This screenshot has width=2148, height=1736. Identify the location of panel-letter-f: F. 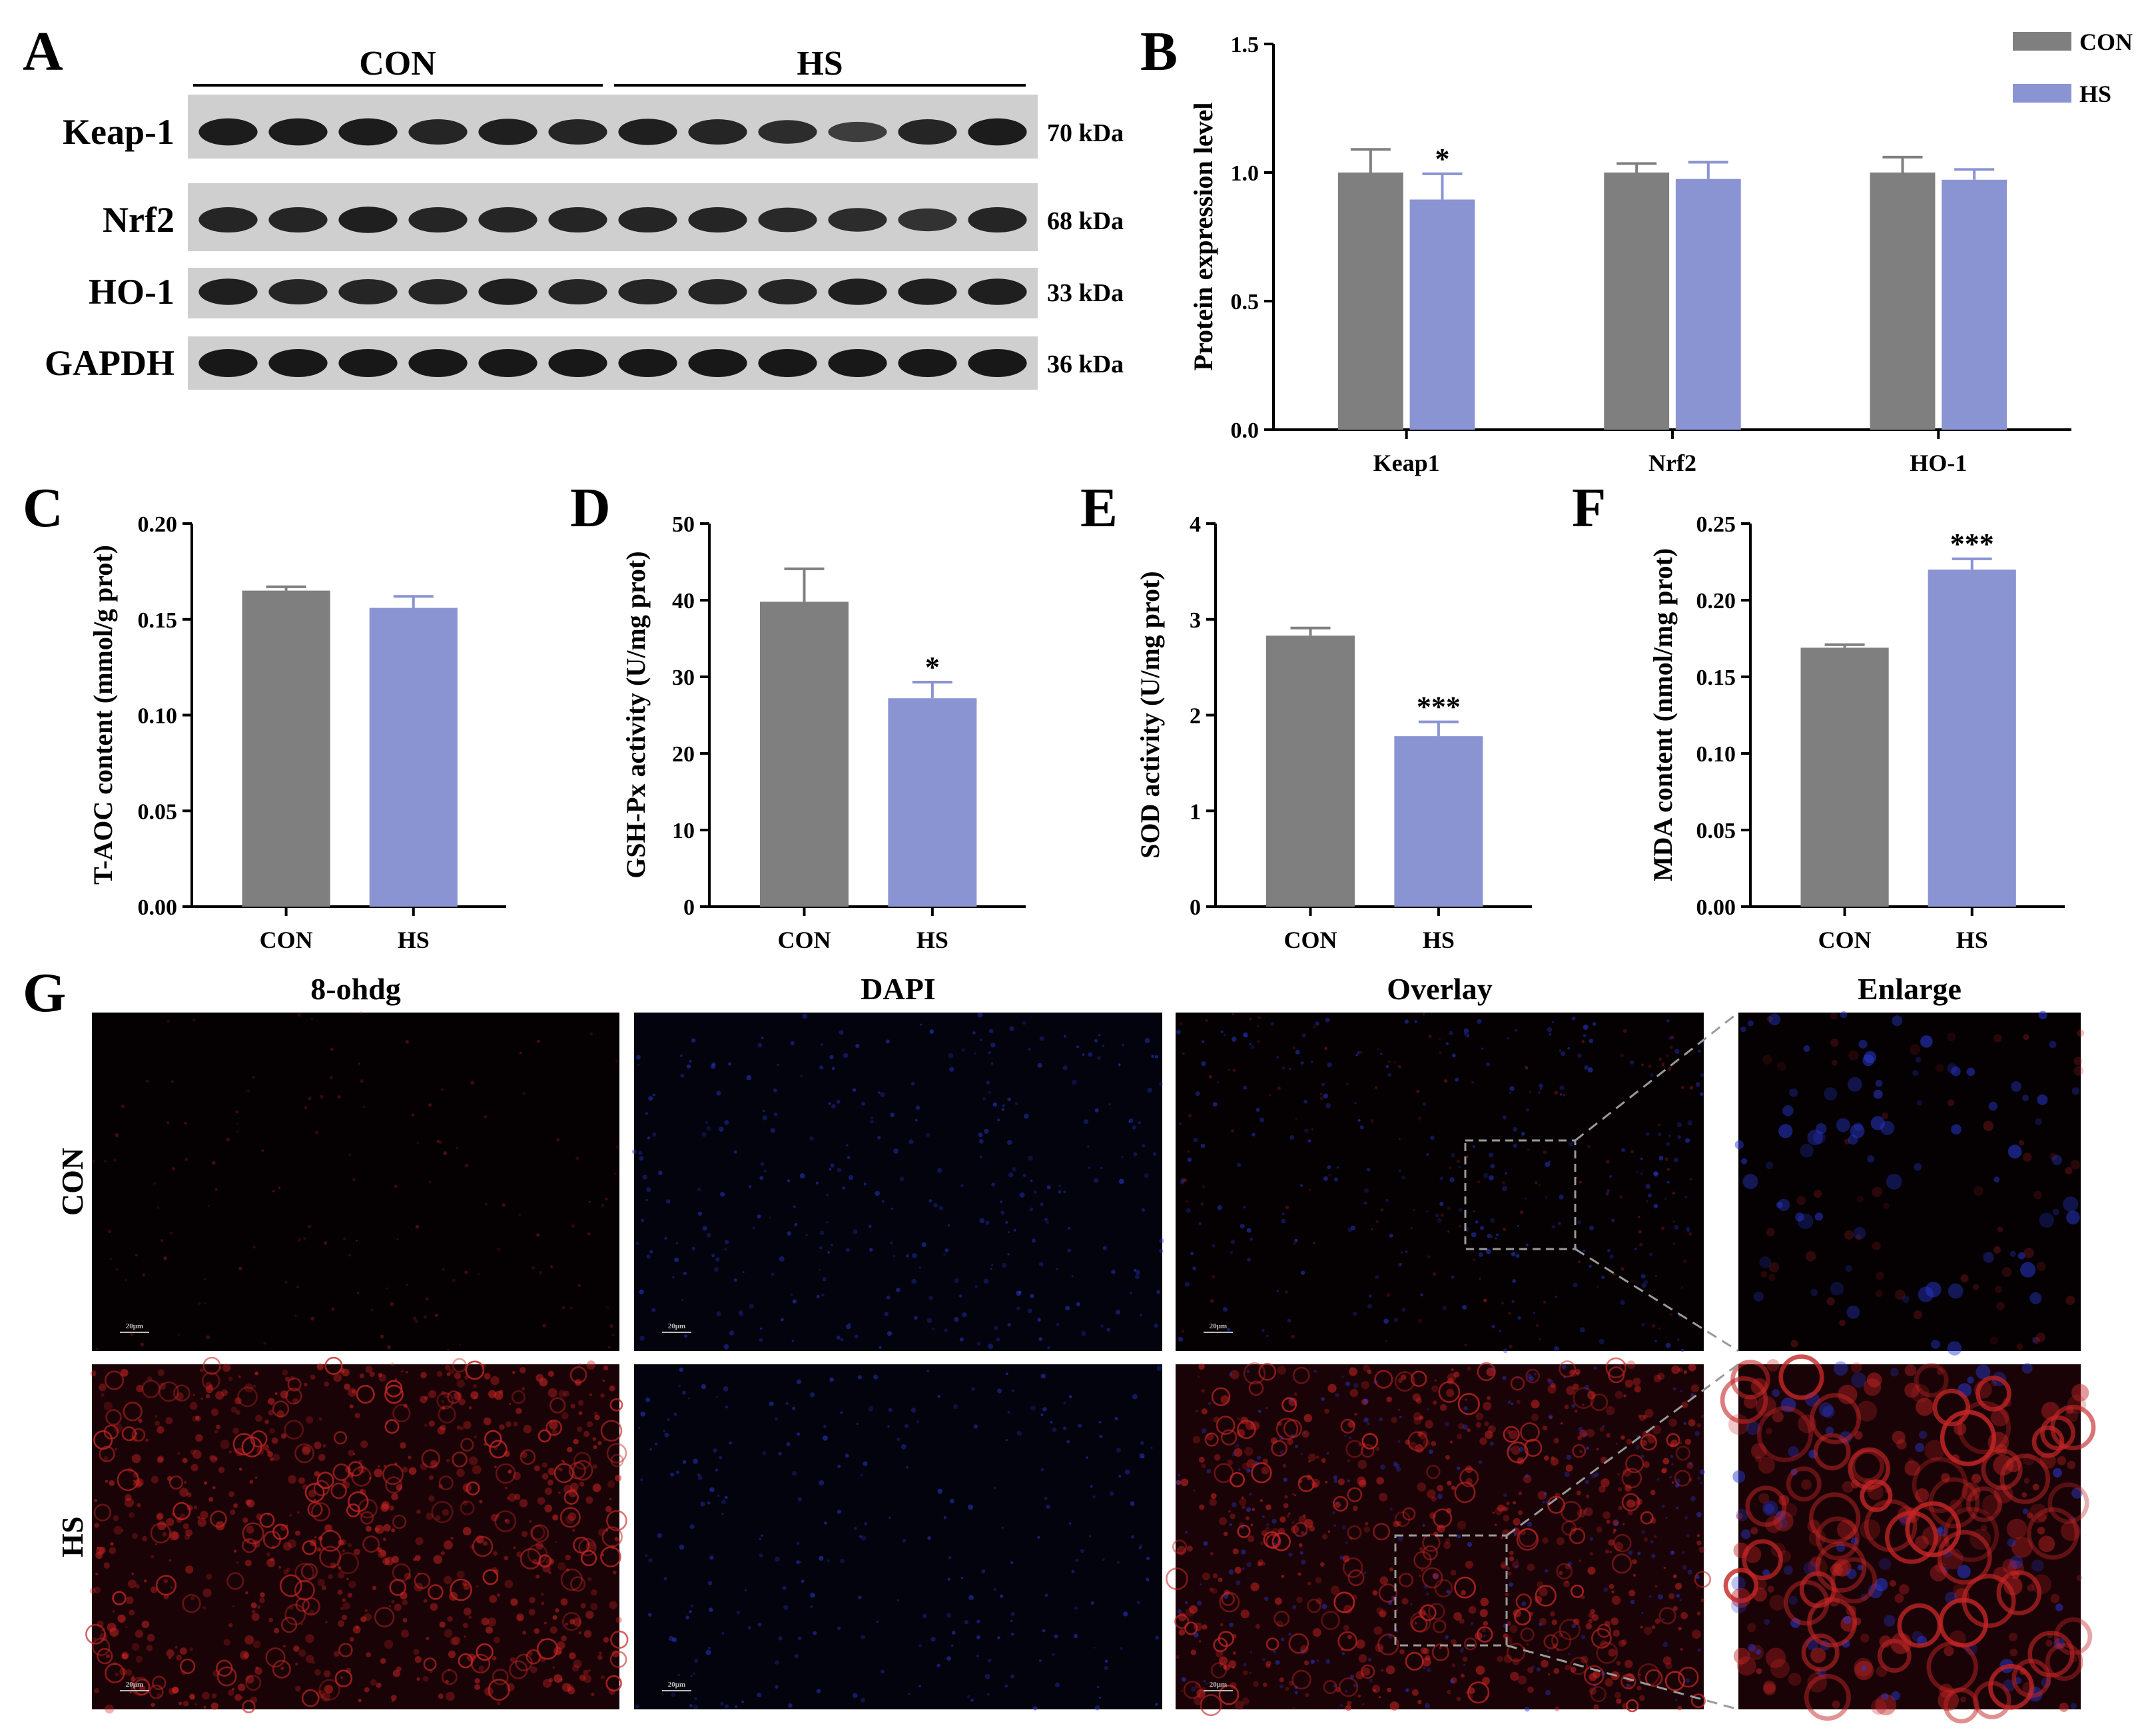
(1589, 508).